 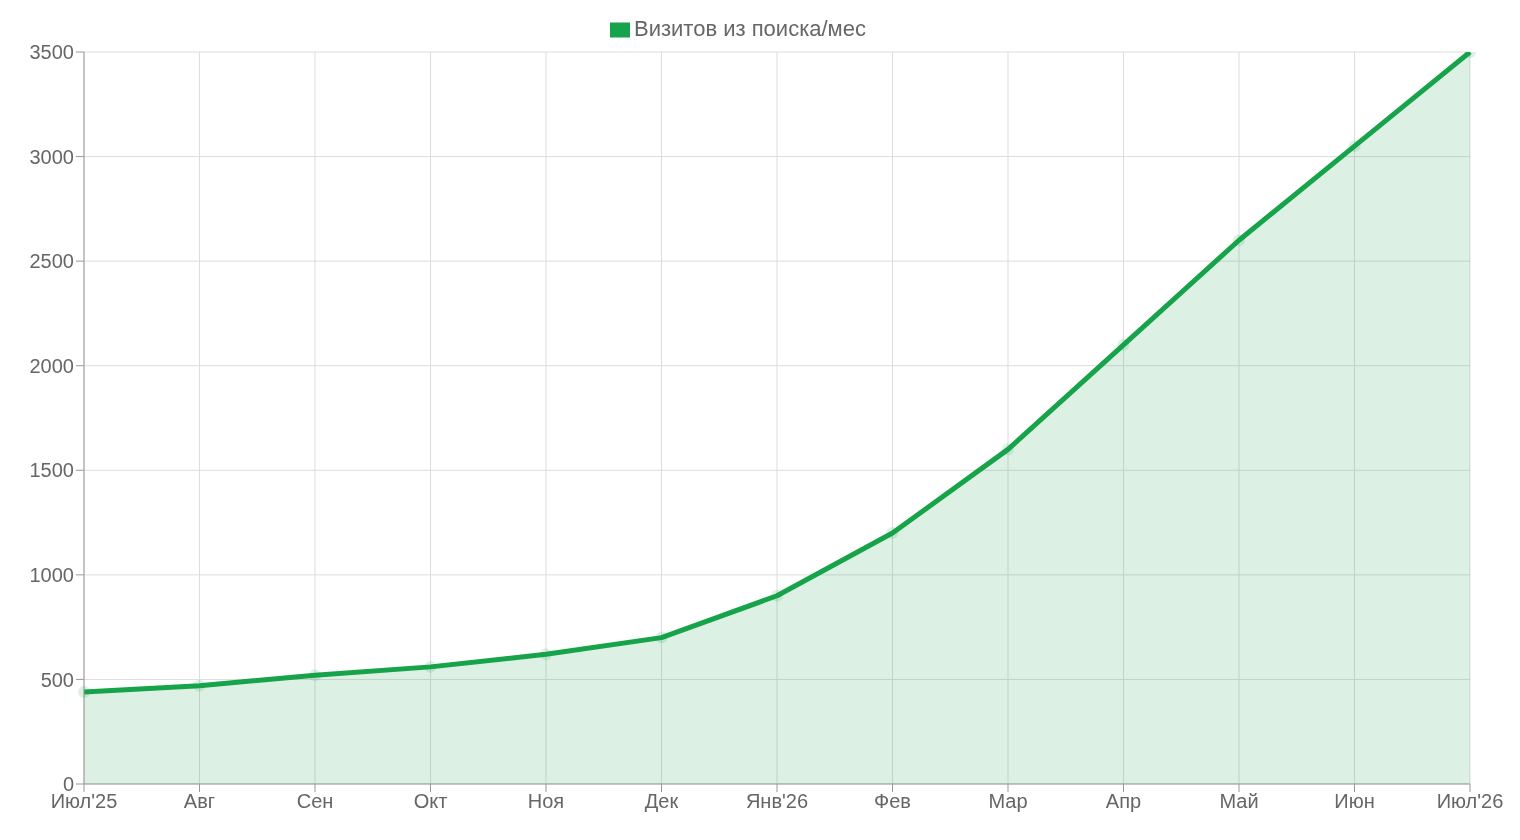 What do you see at coordinates (51, 574) in the screenshot?
I see `y-tick-label: 1000` at bounding box center [51, 574].